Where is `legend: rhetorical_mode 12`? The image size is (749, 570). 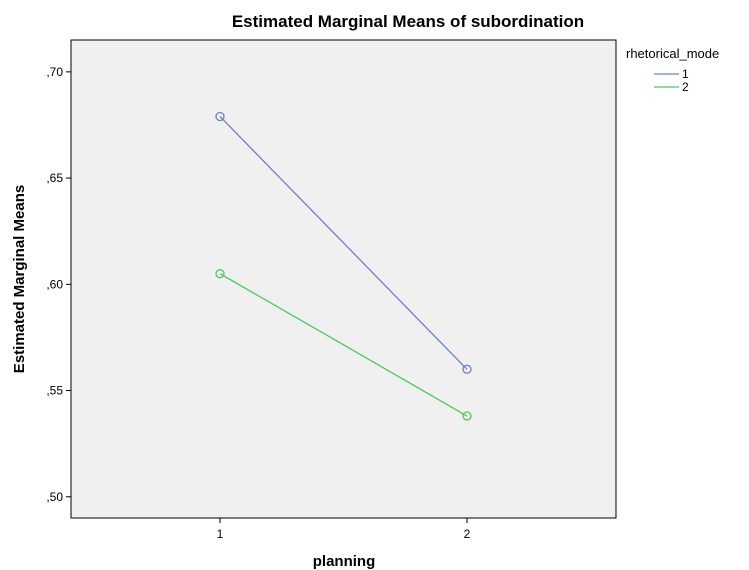
legend: rhetorical_mode 12 is located at coordinates (672, 70).